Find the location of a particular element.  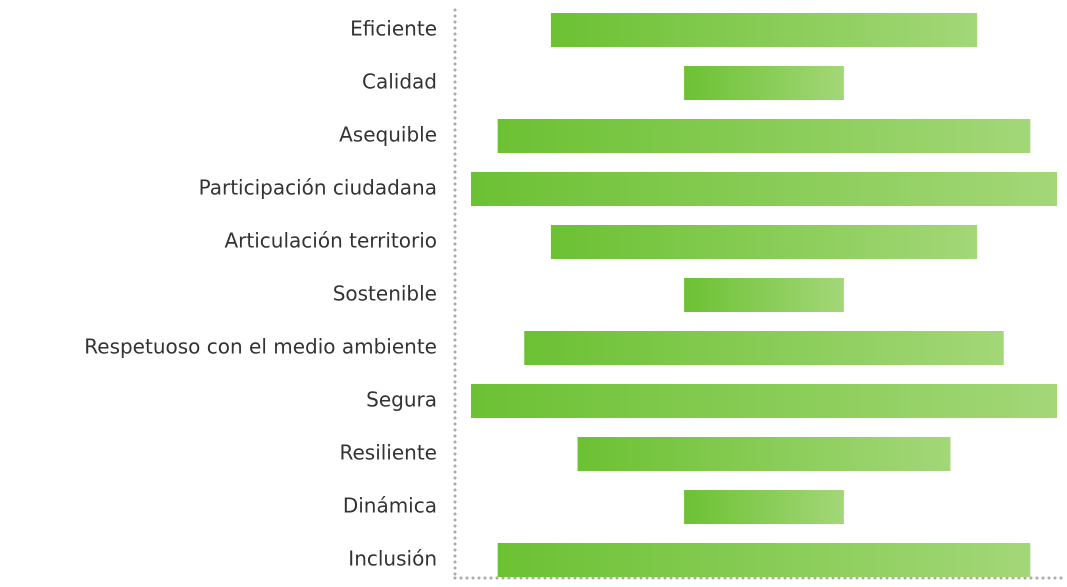

y-tick-label: Calidad is located at coordinates (399, 82).